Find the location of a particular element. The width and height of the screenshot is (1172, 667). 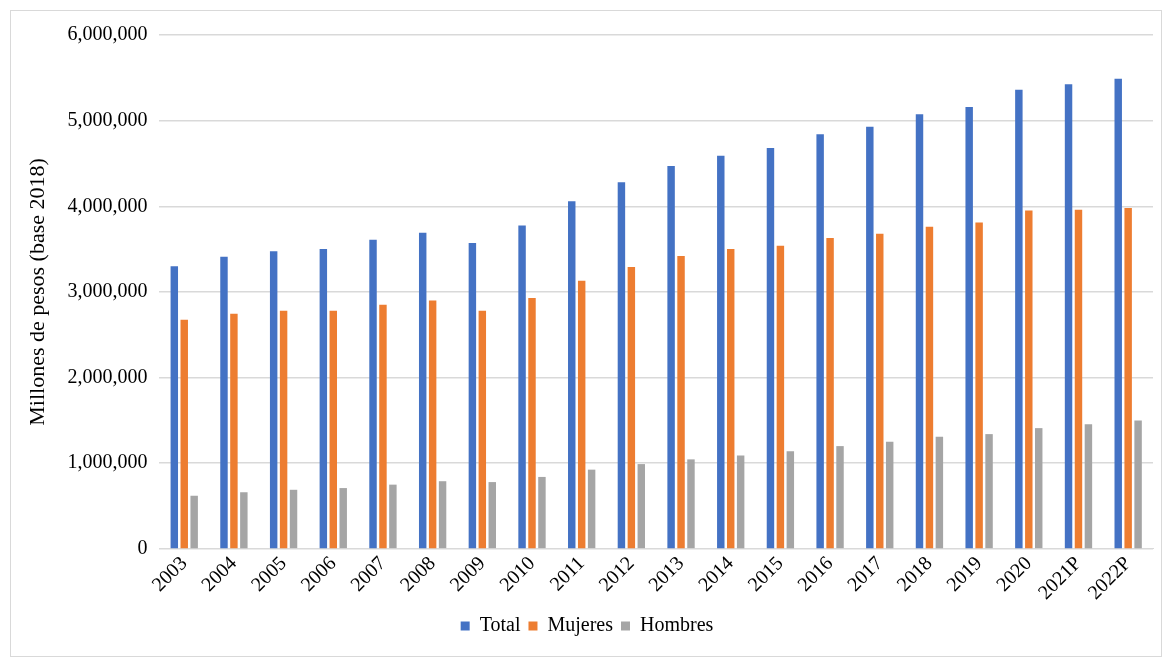

x-tick-label: 2011 is located at coordinates (566, 573).